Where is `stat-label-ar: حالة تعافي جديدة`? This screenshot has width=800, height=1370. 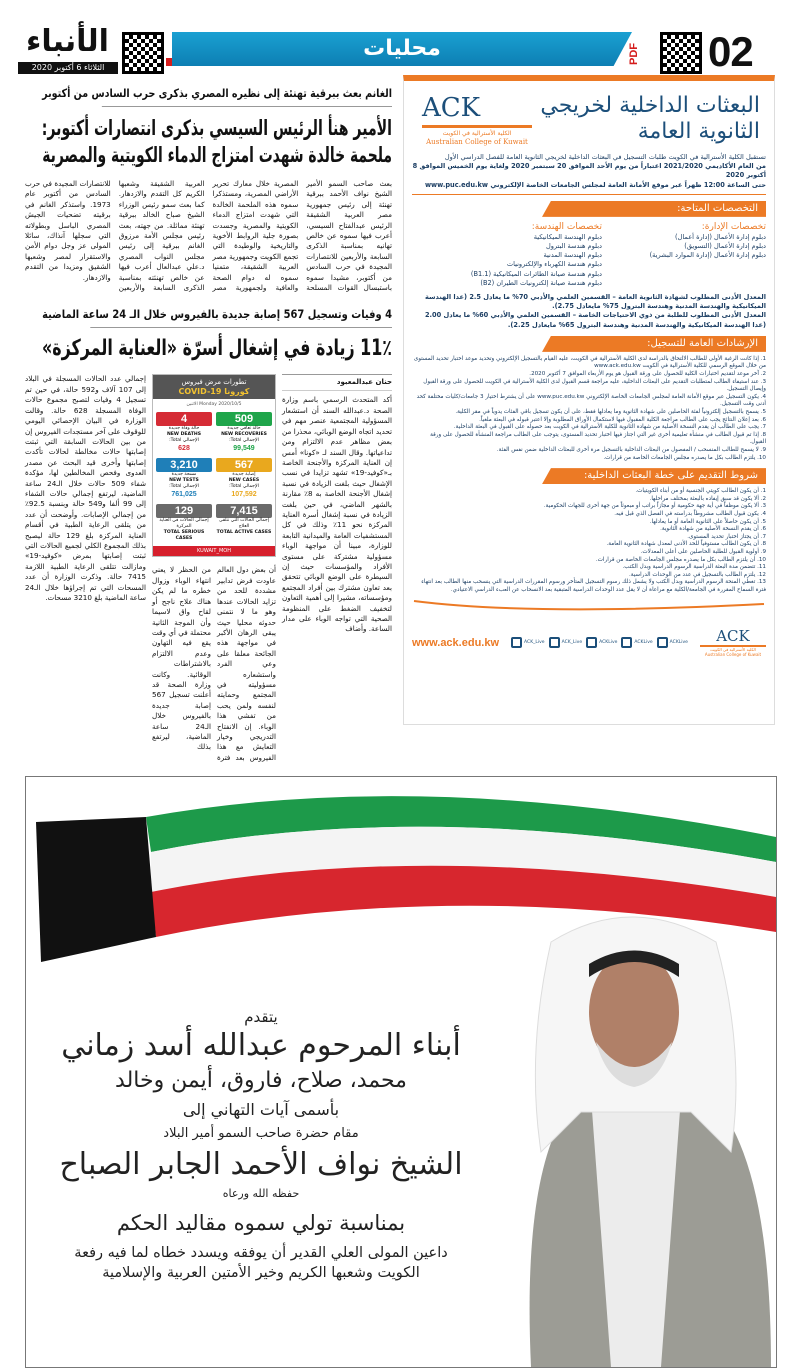
stat-label-ar: حالة تعافي جديدة is located at coordinates (244, 429).